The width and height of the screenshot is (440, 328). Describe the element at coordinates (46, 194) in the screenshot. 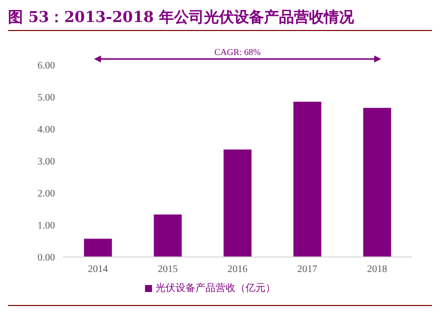

I see `y-tick-label: 2.00` at that location.